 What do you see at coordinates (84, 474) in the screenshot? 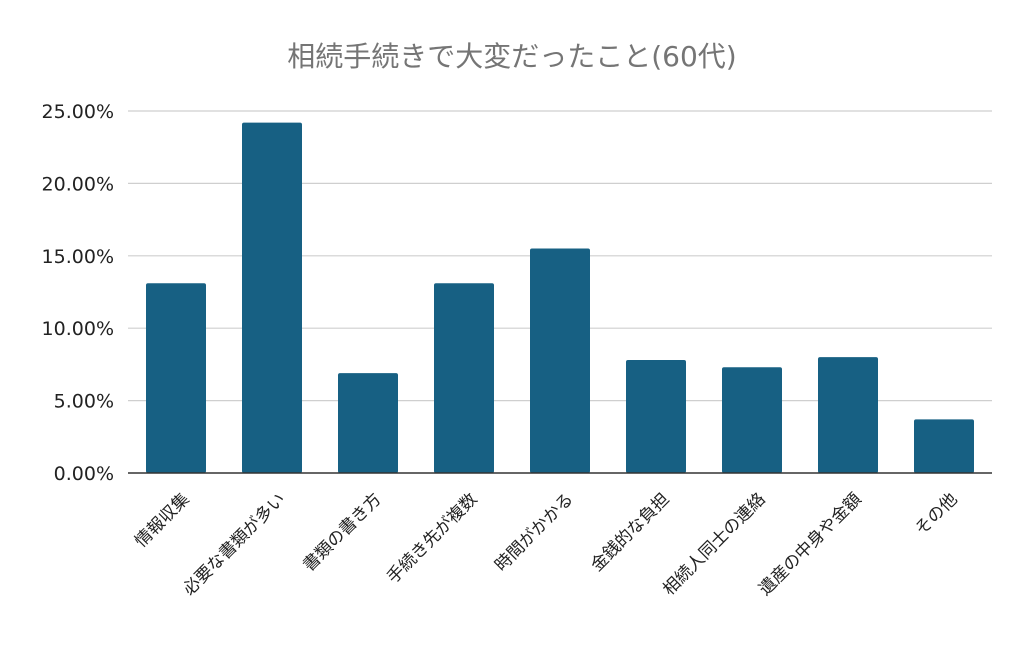
I see `y-tick-label: 0.00%` at bounding box center [84, 474].